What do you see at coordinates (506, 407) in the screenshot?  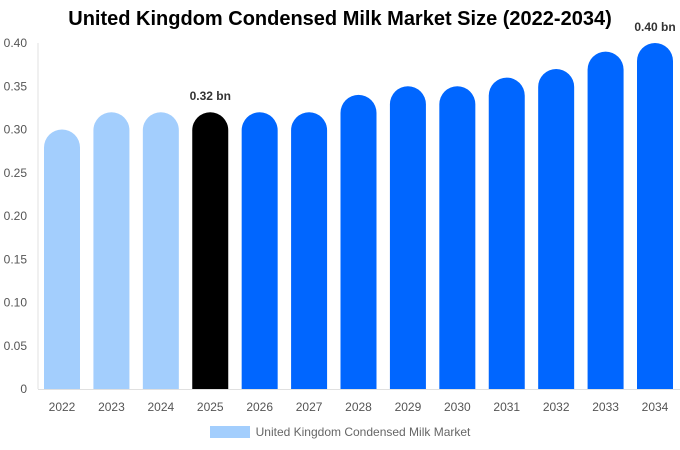 I see `x-tick-label: 2031` at bounding box center [506, 407].